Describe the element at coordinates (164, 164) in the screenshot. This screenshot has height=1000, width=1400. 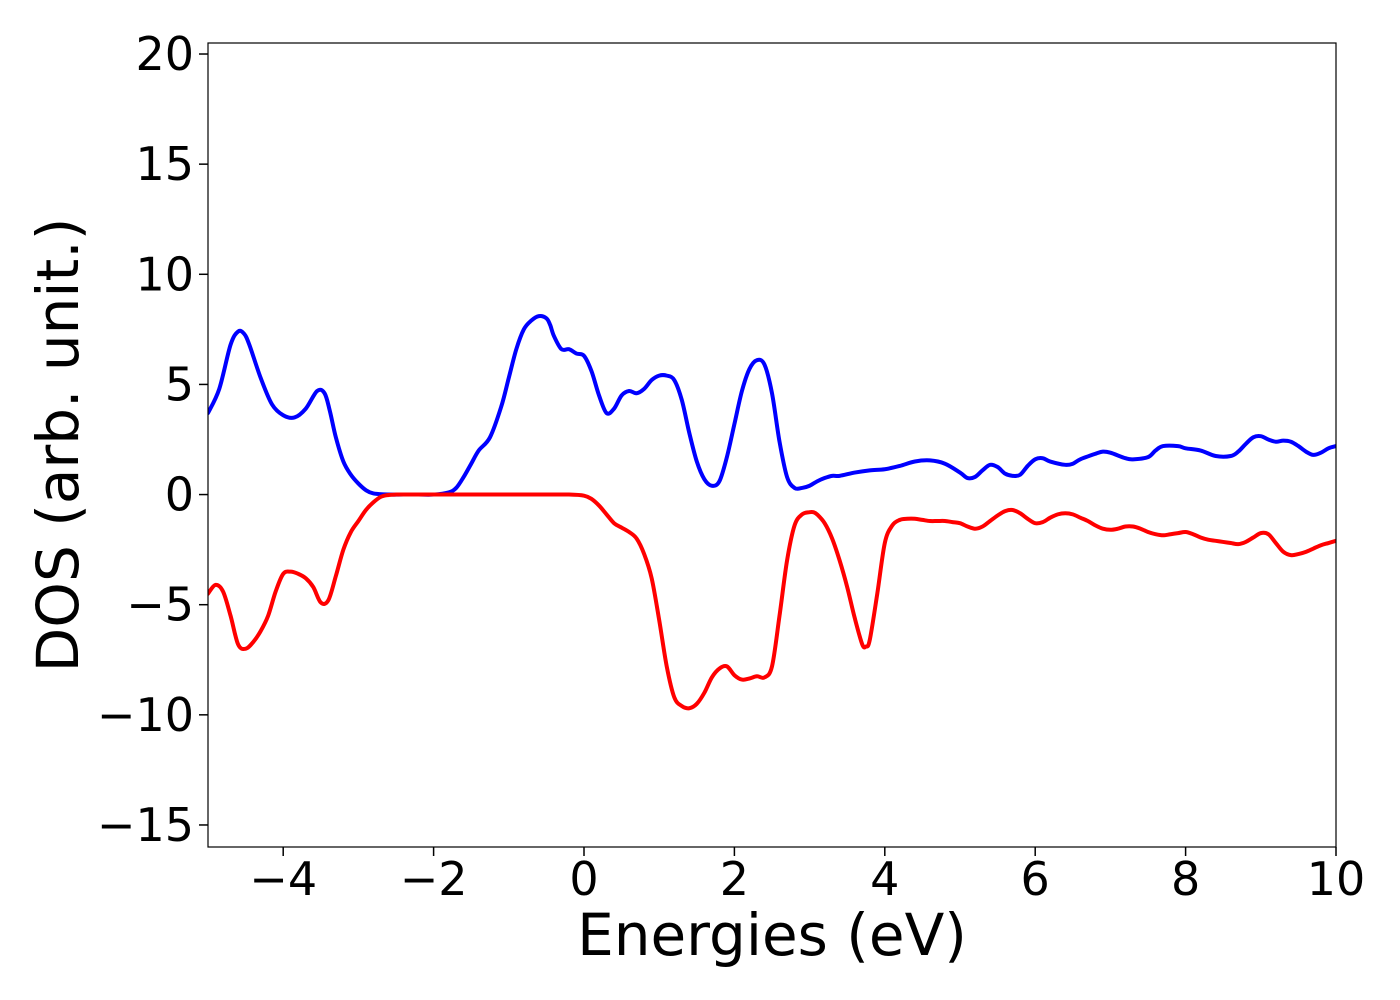
I see `y-tick-label: 15` at that location.